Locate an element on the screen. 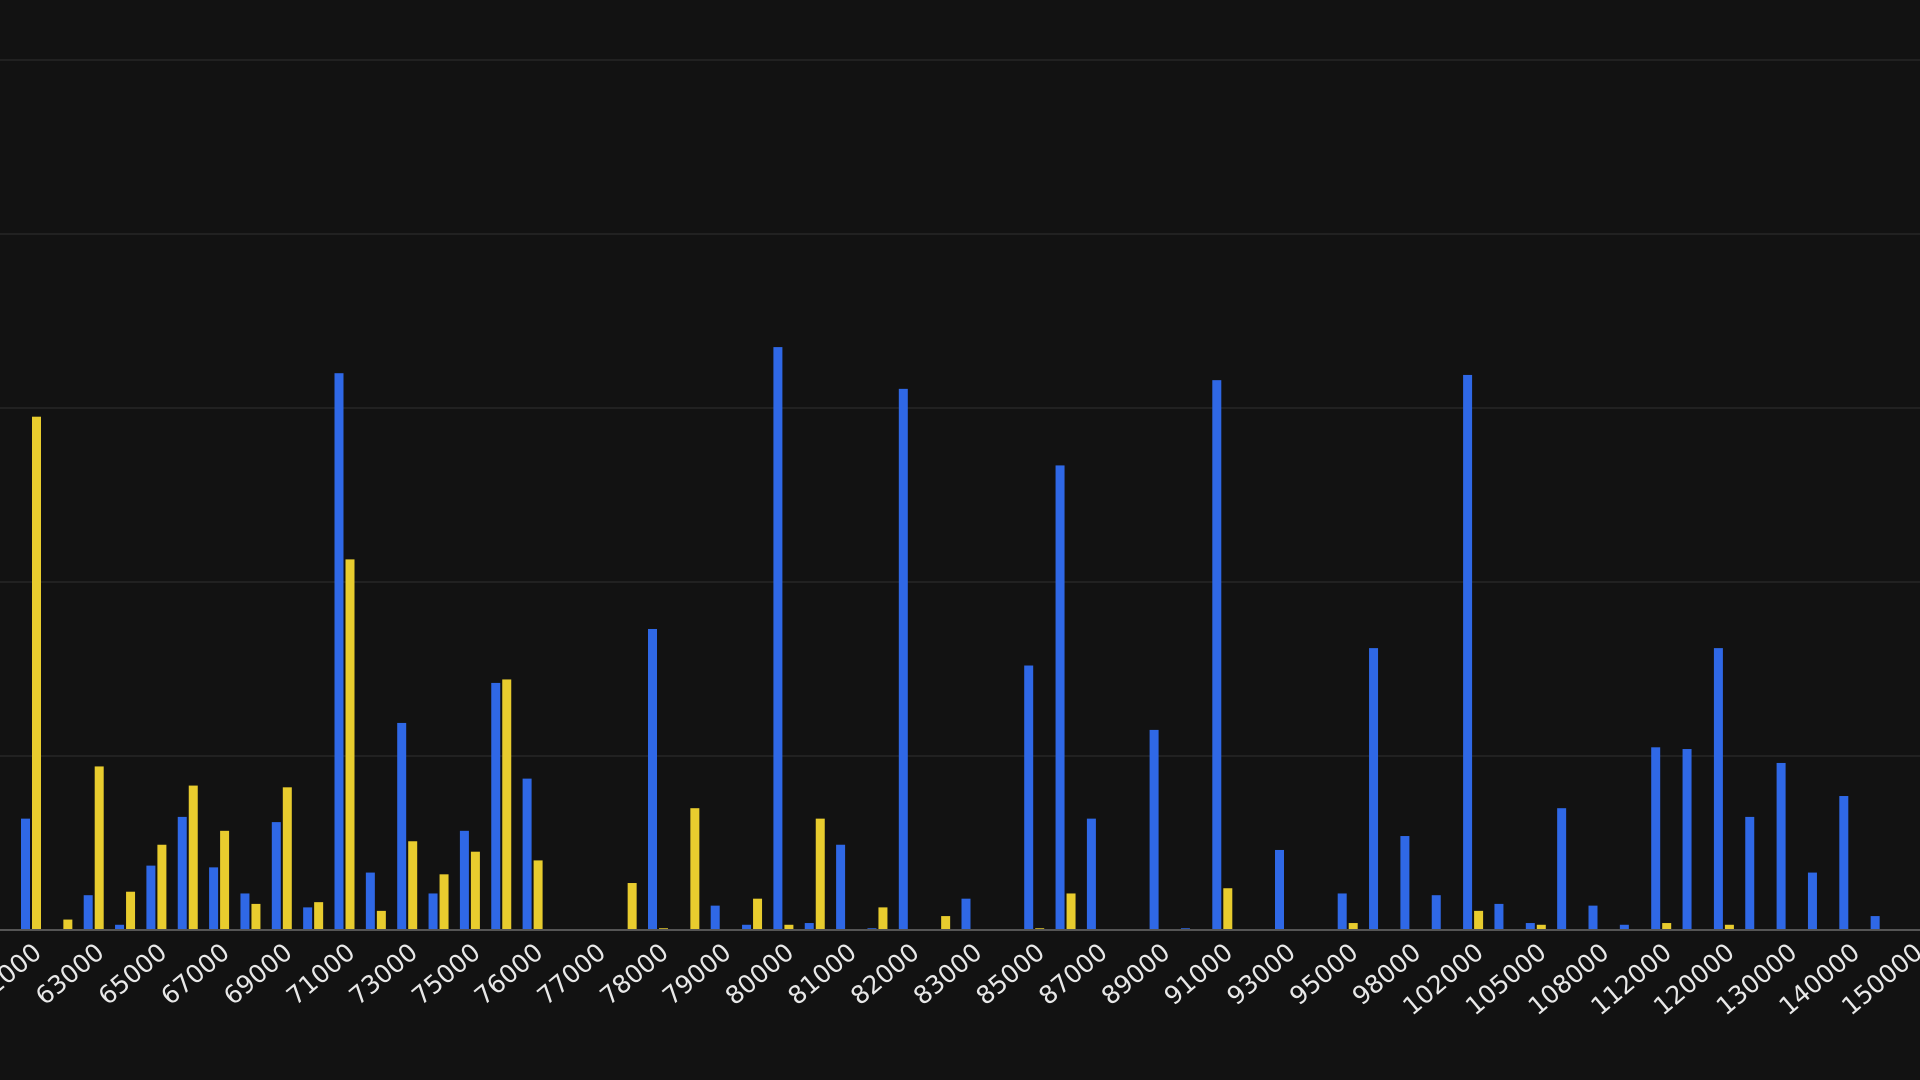 This screenshot has width=1920, height=1080. x-tick-label: 81000 is located at coordinates (822, 973).